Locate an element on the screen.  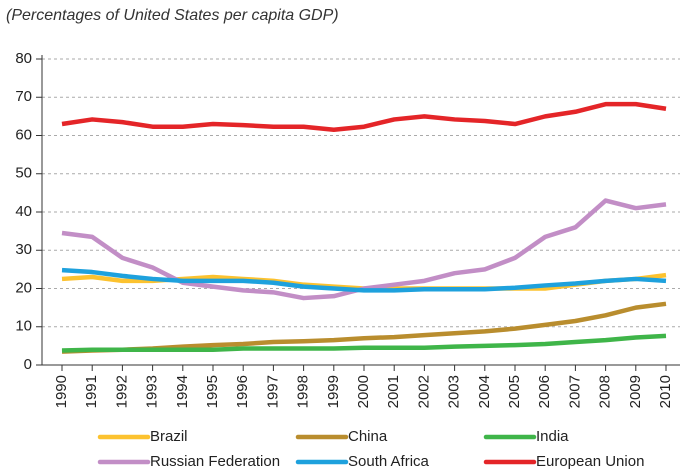
x-tick-label: 1992 is located at coordinates (121, 391).